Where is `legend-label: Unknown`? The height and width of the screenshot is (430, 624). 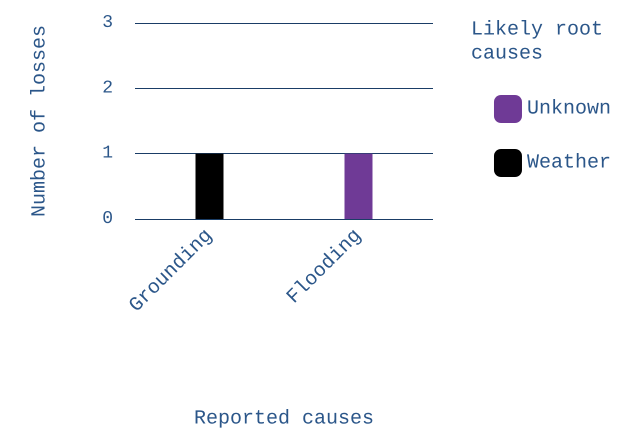 legend-label: Unknown is located at coordinates (568, 109).